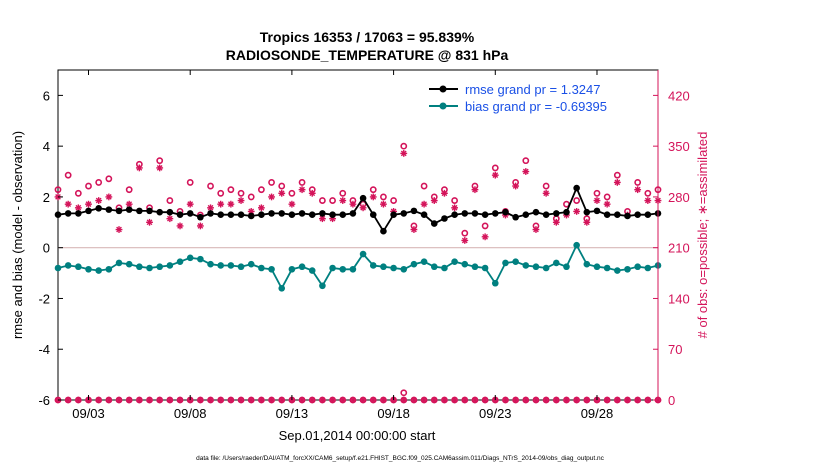 This screenshot has height=470, width=830. I want to click on y-left-tick-label: 4, so click(46, 146).